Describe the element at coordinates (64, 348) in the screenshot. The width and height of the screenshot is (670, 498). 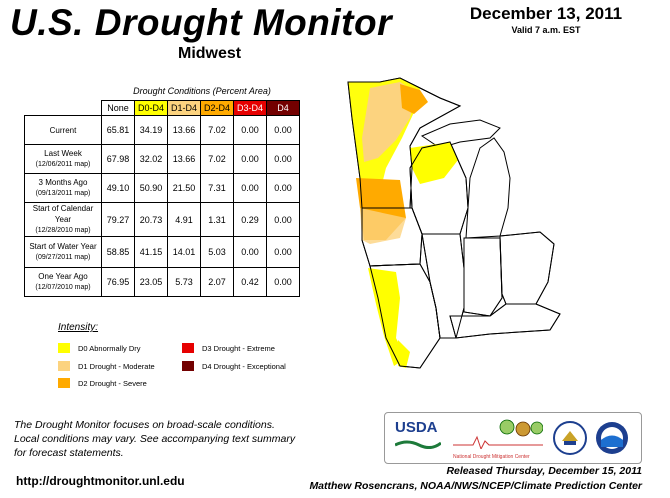
I see `legend-swatch-d0` at that location.